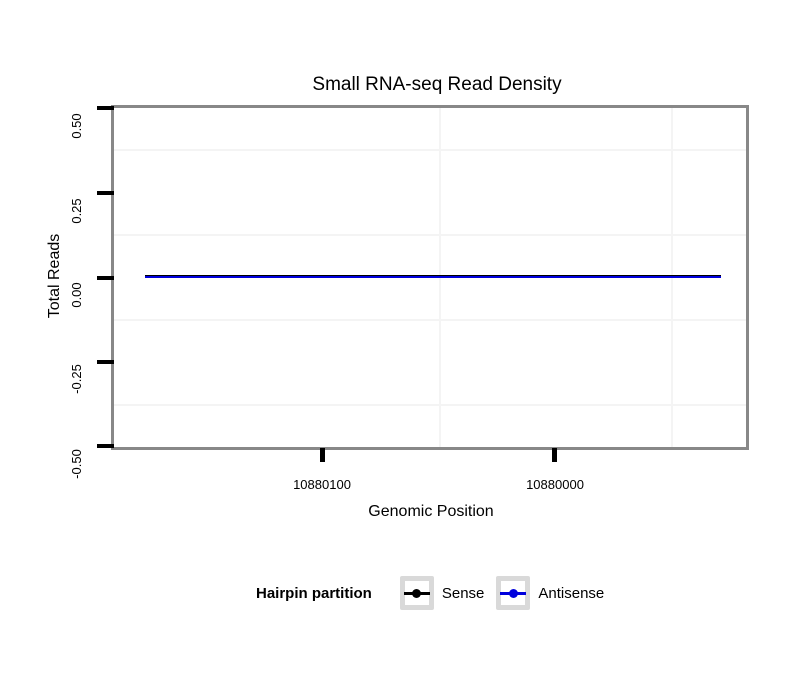 The image size is (810, 690). I want to click on x-tick-label: 10880000, so click(555, 484).